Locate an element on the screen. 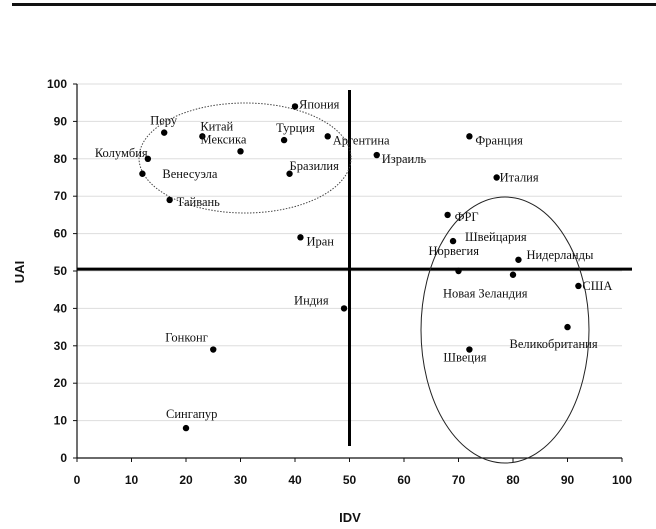 This screenshot has width=656, height=529. x-tick-label: 50 is located at coordinates (350, 480).